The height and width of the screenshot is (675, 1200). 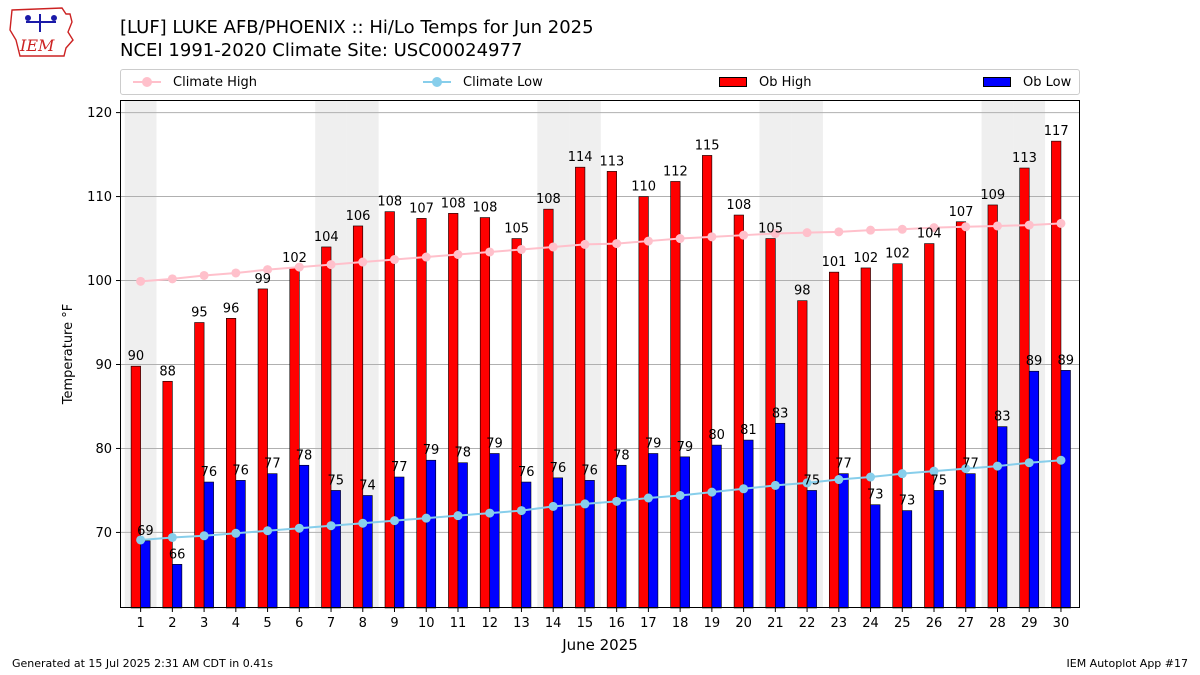 What do you see at coordinates (199, 313) in the screenshot?
I see `ob-high-label: 95` at bounding box center [199, 313].